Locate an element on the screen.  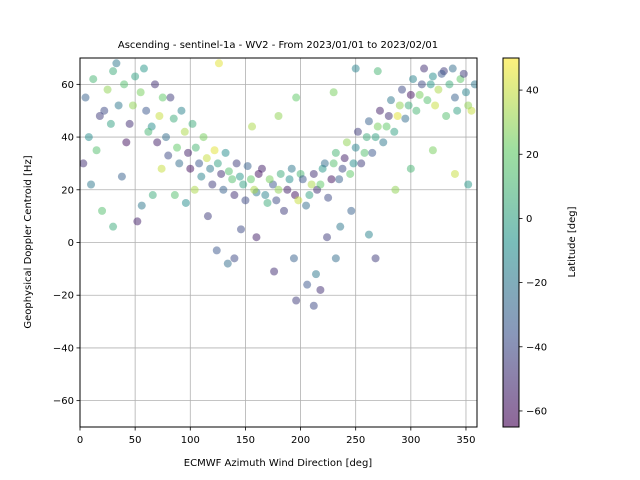
x-tick-label: 250 is located at coordinates (355, 440).